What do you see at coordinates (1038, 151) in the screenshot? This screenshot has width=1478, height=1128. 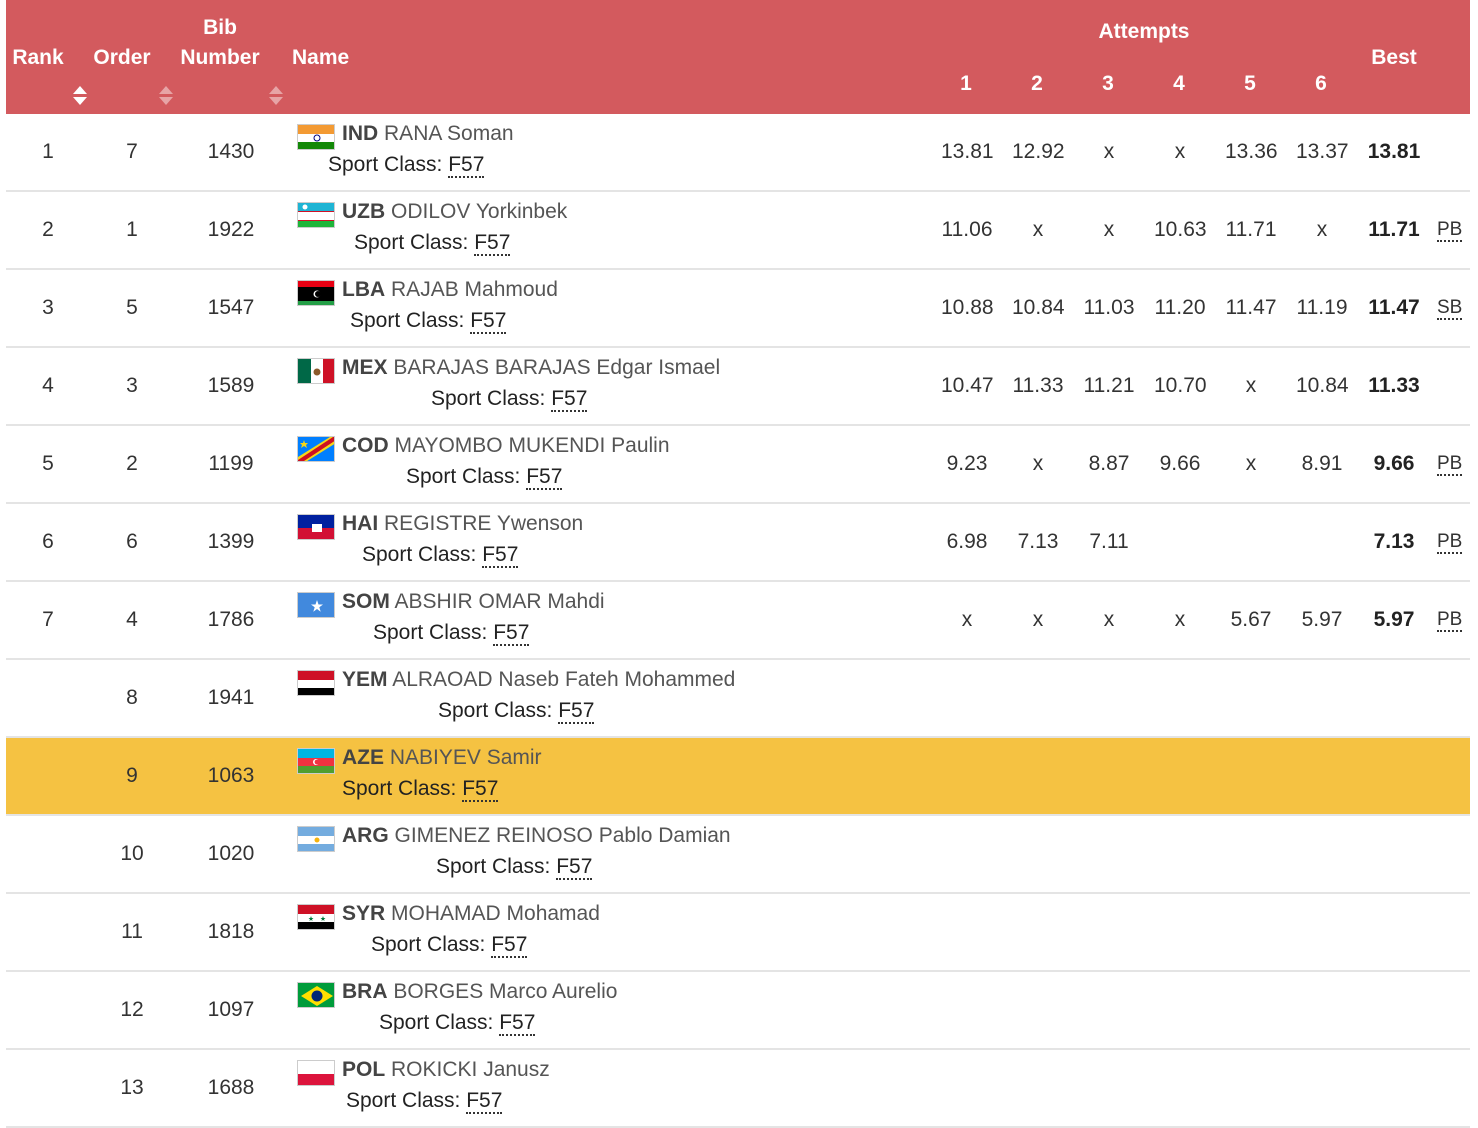 I see `attempt-2-cell: 12.92` at bounding box center [1038, 151].